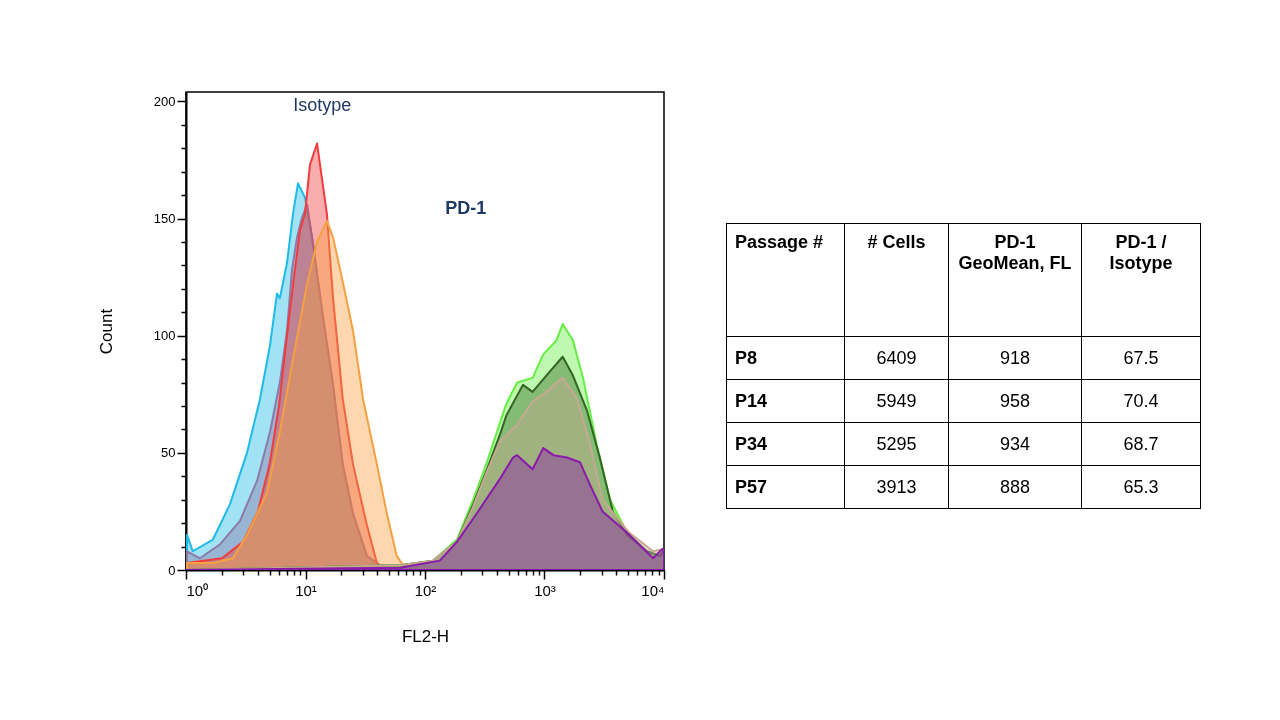 This screenshot has width=1280, height=720. What do you see at coordinates (653, 590) in the screenshot?
I see `x-tick-label: 10⁴` at bounding box center [653, 590].